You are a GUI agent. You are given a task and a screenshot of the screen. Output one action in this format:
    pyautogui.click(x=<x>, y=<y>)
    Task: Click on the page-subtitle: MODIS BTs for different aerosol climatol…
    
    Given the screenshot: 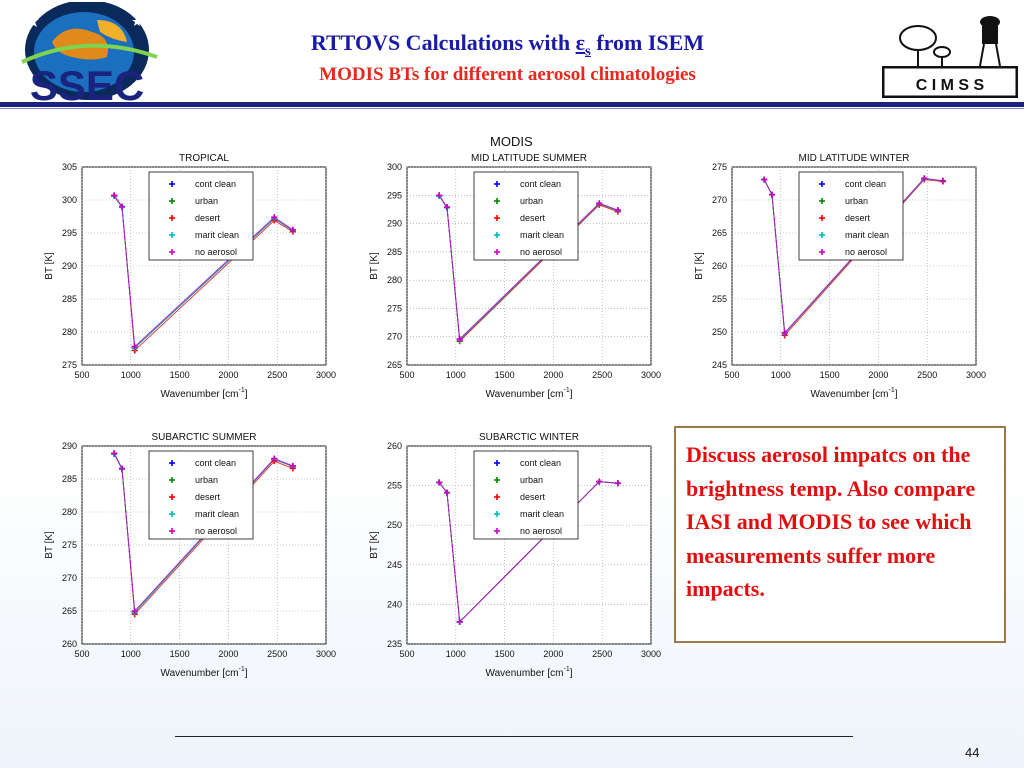 What is the action you would take?
    pyautogui.click(x=507, y=74)
    